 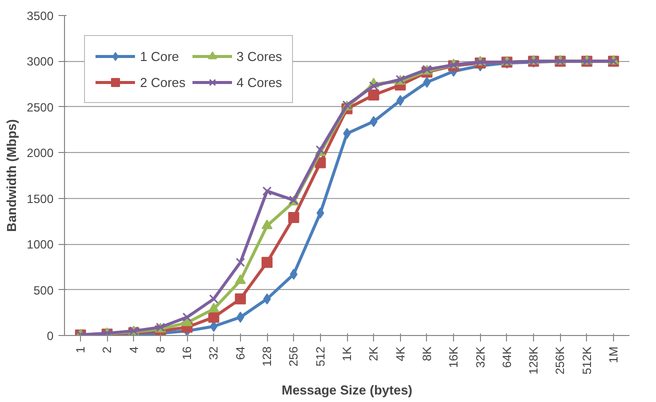 I want to click on x-tick-label: 4K, so click(x=400, y=354).